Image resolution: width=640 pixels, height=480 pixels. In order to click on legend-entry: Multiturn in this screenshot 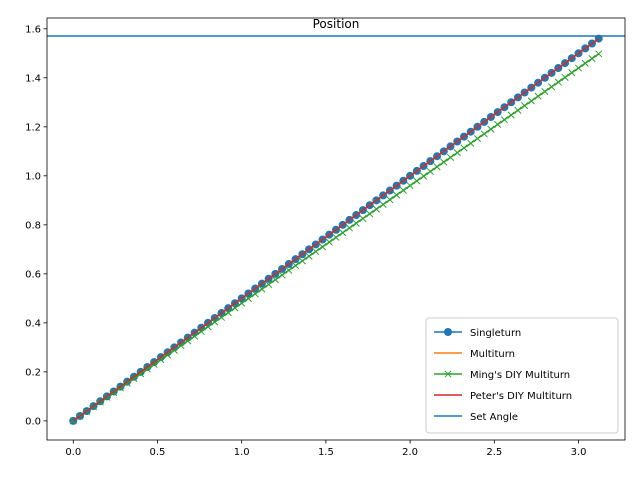, I will do `click(474, 354)`.